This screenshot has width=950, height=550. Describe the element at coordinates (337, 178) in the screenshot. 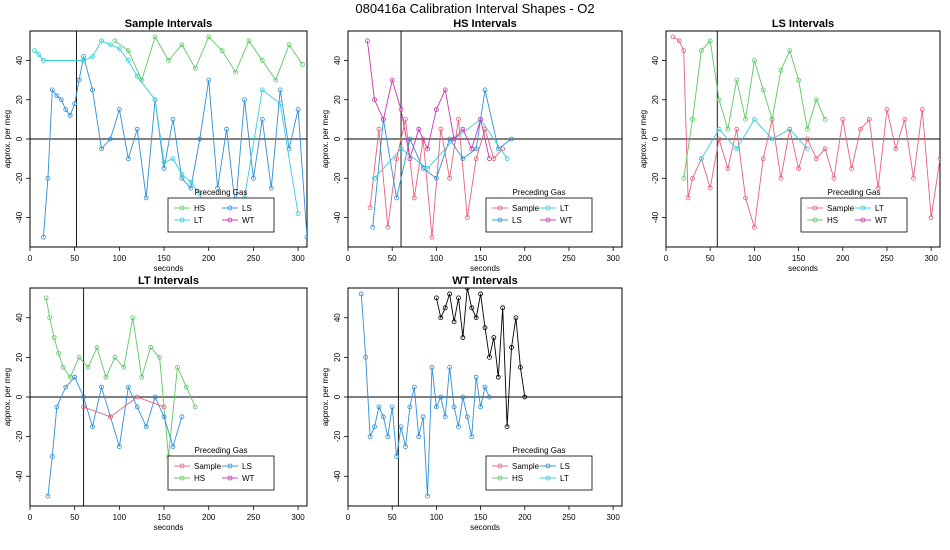

I see `y-tick-label: -20` at that location.